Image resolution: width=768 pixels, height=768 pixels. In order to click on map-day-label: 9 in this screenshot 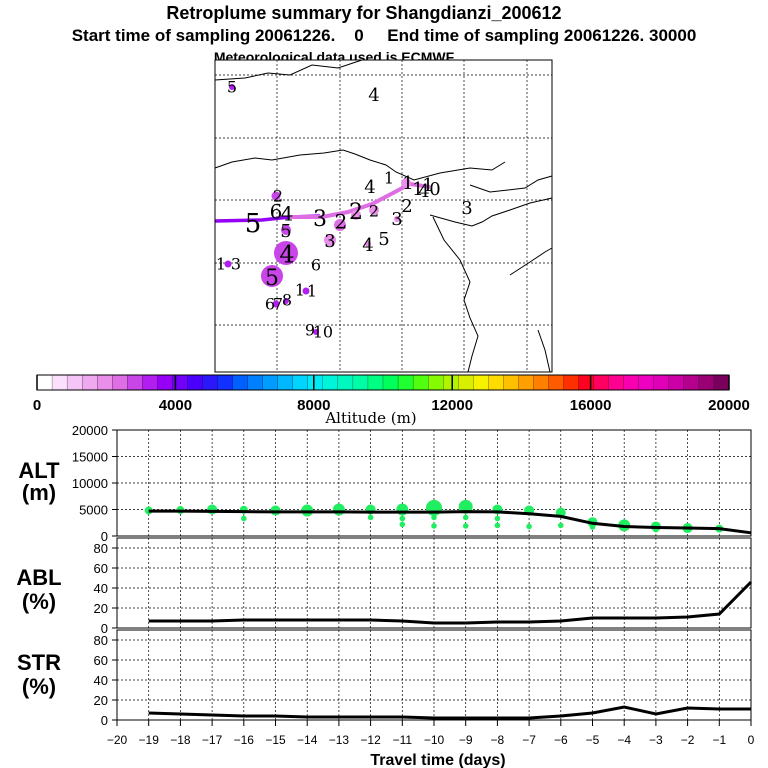, I will do `click(310, 330)`.